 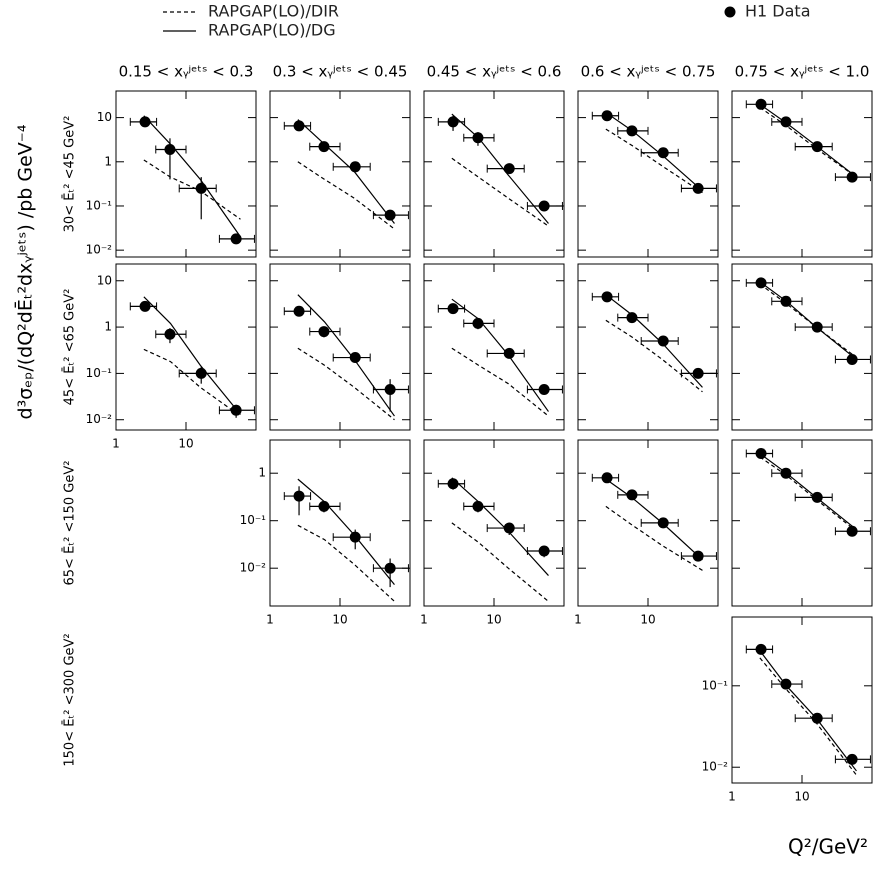 I want to click on panel: 10⁻² 10⁻¹ 1 10 1 10, so click(x=171, y=357).